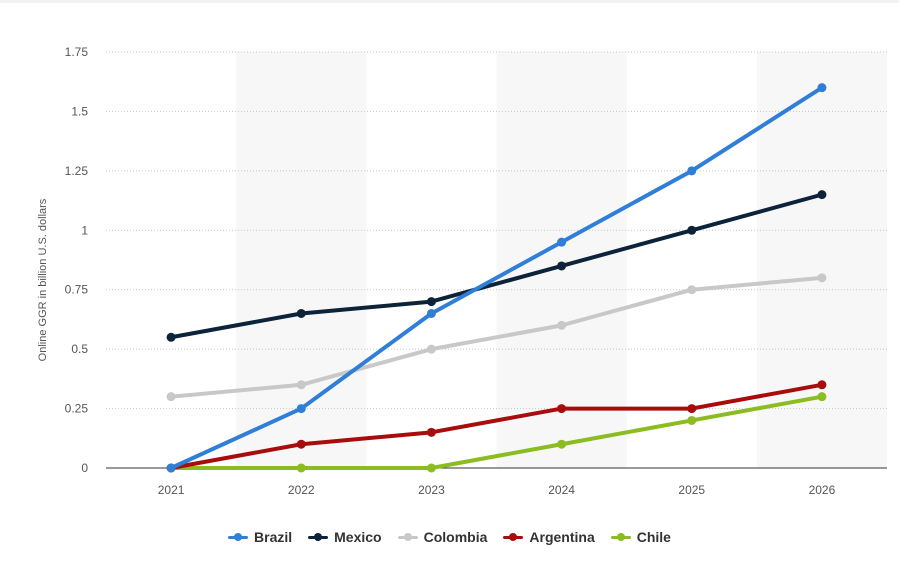 Image resolution: width=899 pixels, height=584 pixels. What do you see at coordinates (238, 537) in the screenshot?
I see `legend-swatch-brazil` at bounding box center [238, 537].